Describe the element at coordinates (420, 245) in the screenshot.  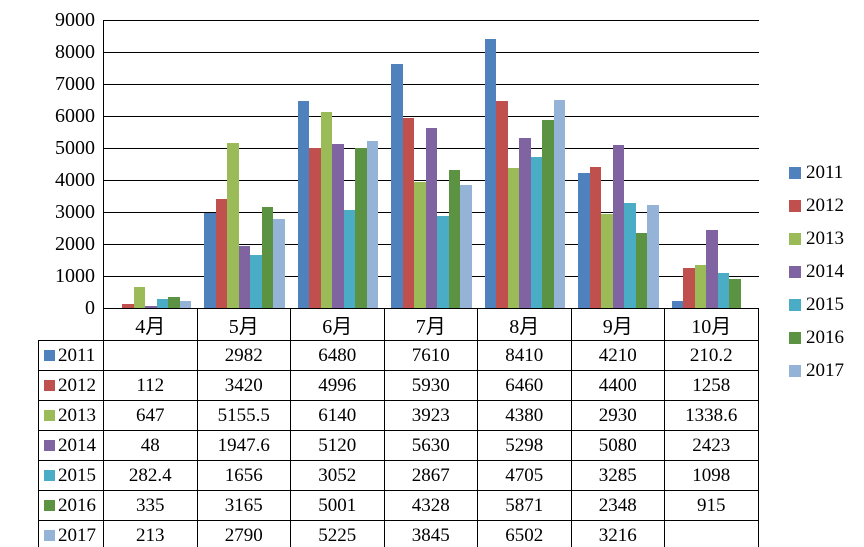
I see `bar-2013-7月` at that location.